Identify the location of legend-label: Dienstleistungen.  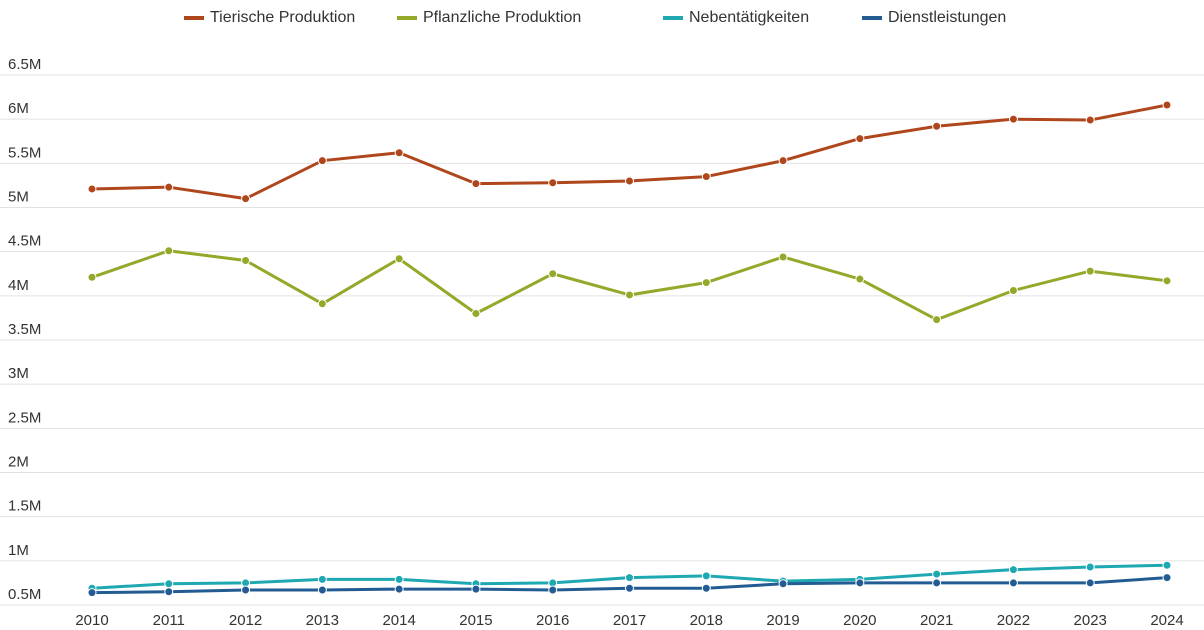
(947, 17).